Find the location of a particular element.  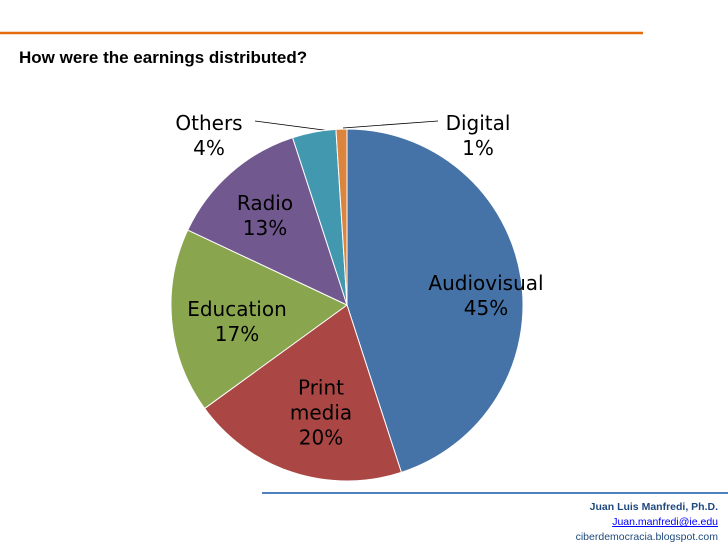

value-label: 1% is located at coordinates (478, 148).